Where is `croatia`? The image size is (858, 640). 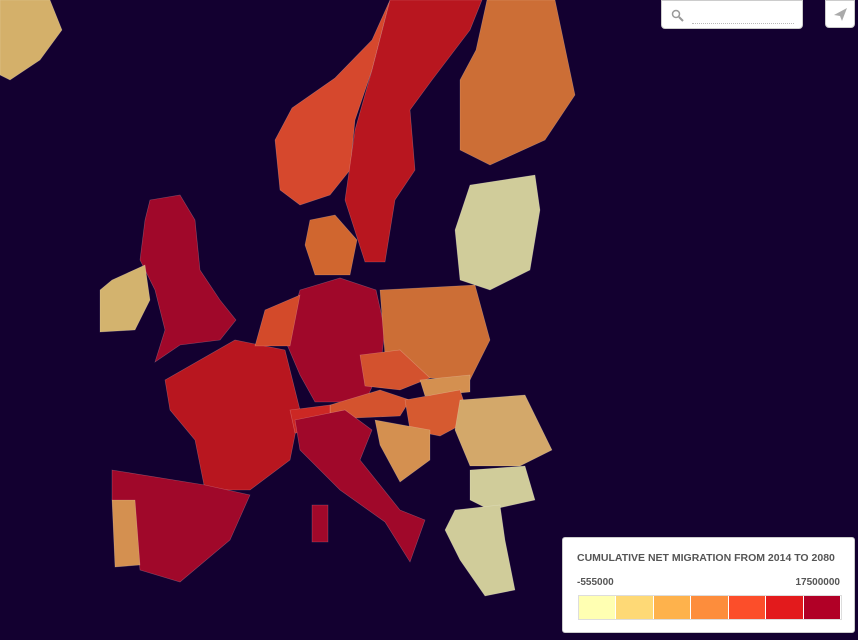
croatia is located at coordinates (402, 451).